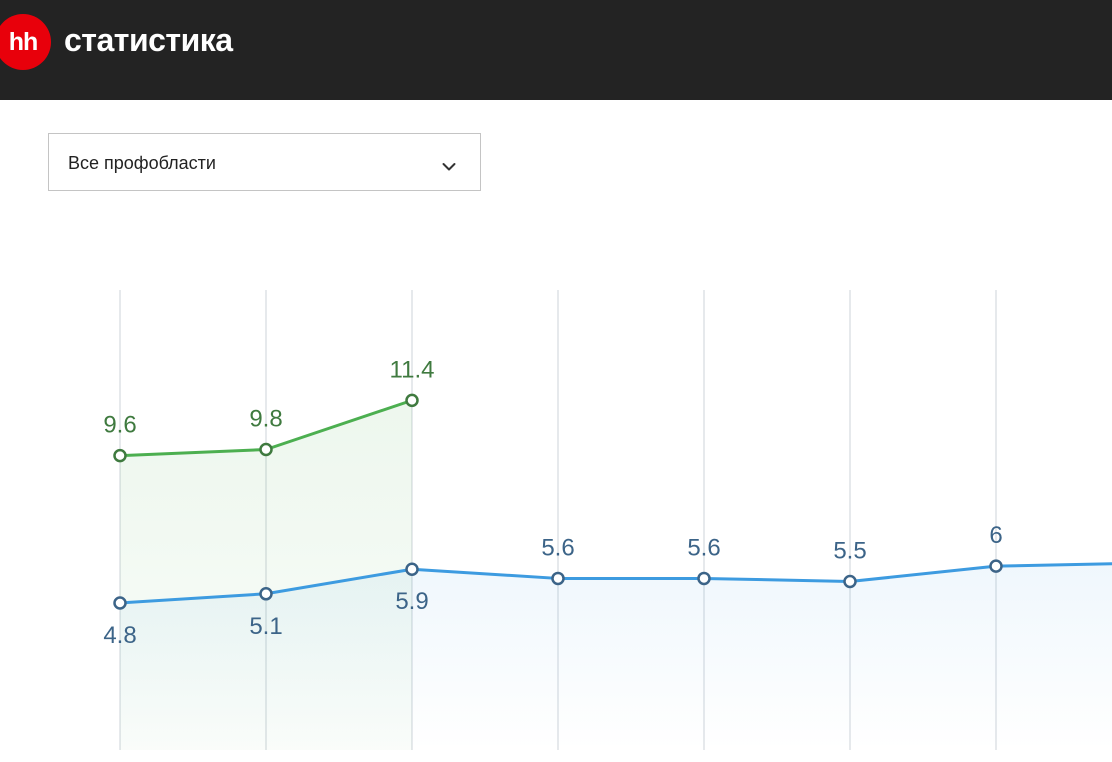  I want to click on data-label: 5.1, so click(265, 626).